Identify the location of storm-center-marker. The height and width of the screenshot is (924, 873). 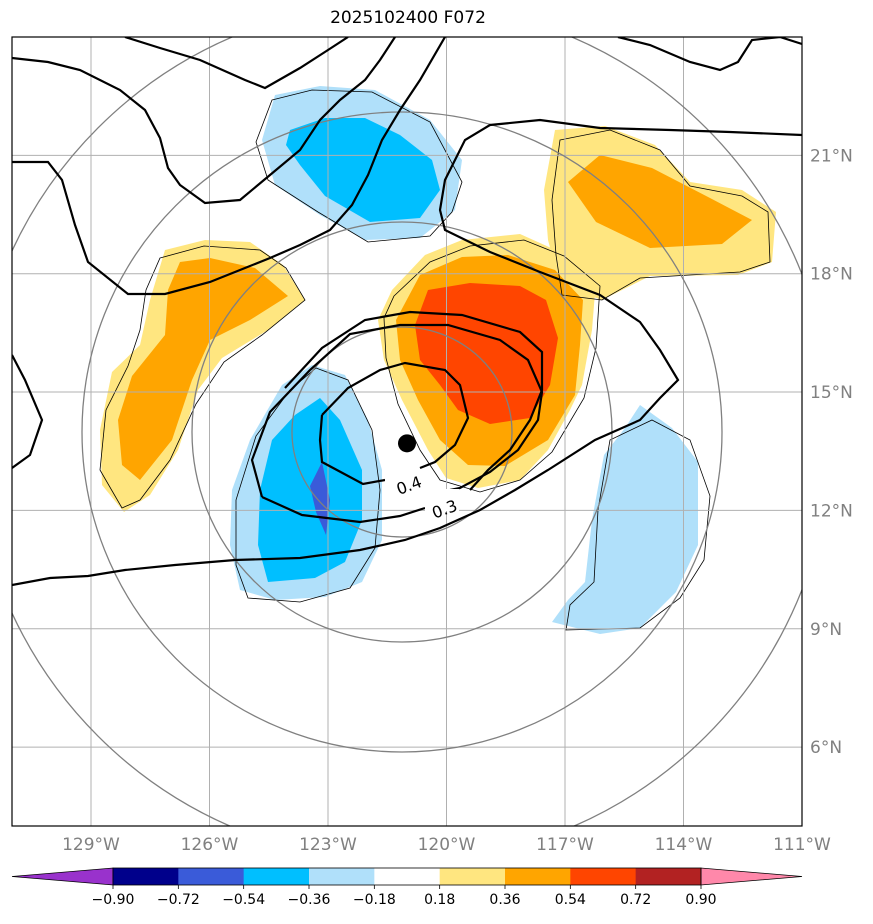
(407, 443).